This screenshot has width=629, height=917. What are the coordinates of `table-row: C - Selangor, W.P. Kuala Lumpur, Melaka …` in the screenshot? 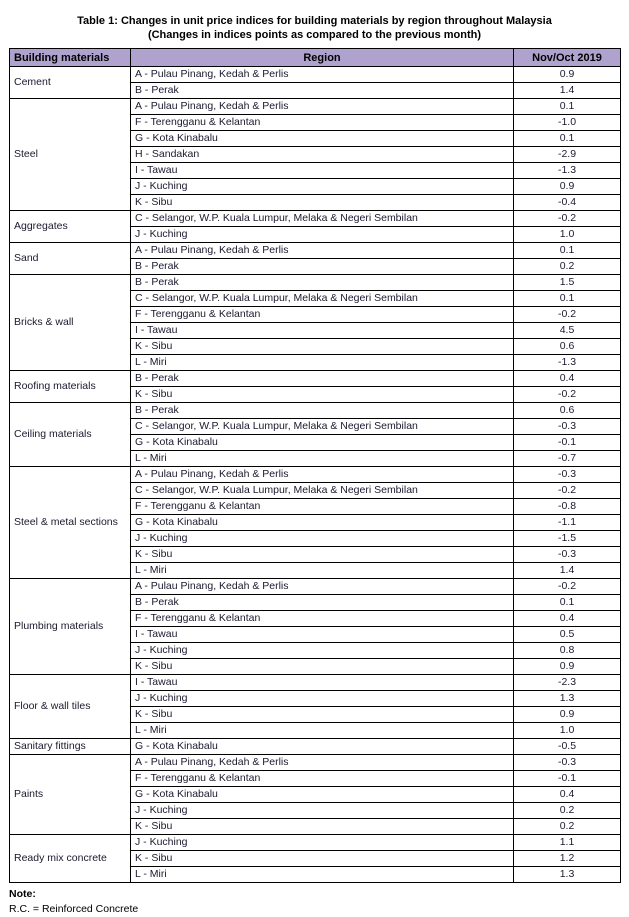 It's located at (315, 298).